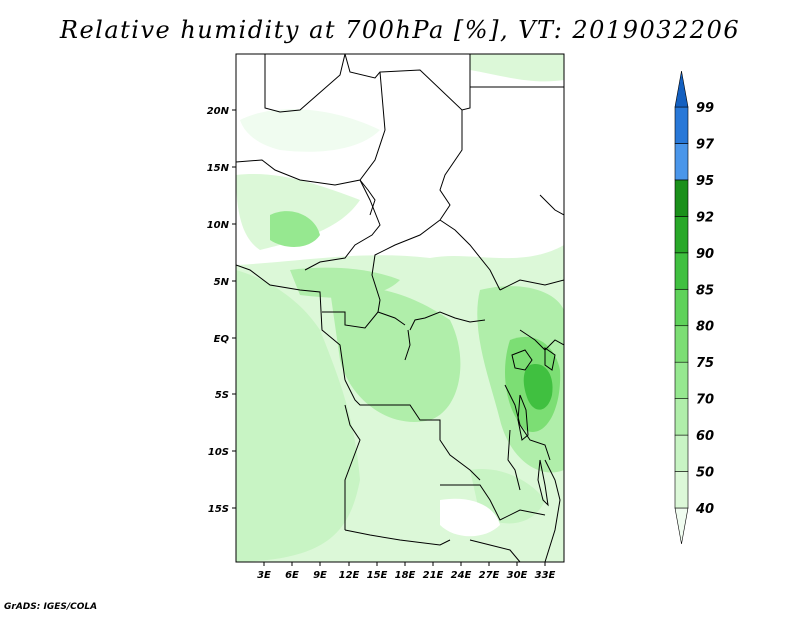  I want to click on humidity-region-west-coast, so click(298, 416).